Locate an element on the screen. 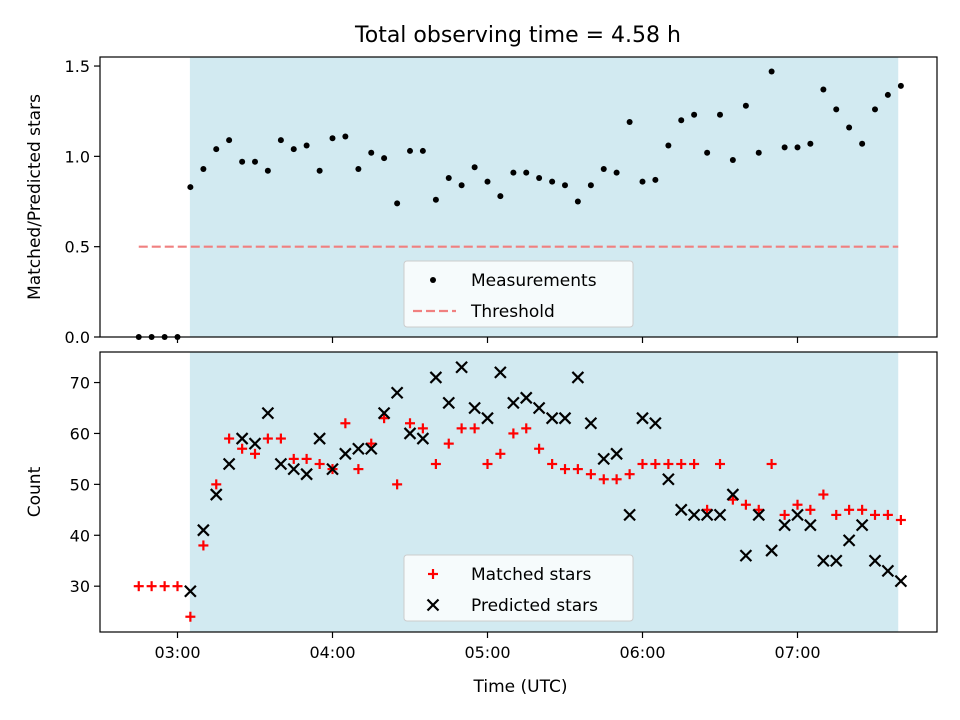 The height and width of the screenshot is (720, 960). y-tick-label: 1.5 is located at coordinates (77, 66).